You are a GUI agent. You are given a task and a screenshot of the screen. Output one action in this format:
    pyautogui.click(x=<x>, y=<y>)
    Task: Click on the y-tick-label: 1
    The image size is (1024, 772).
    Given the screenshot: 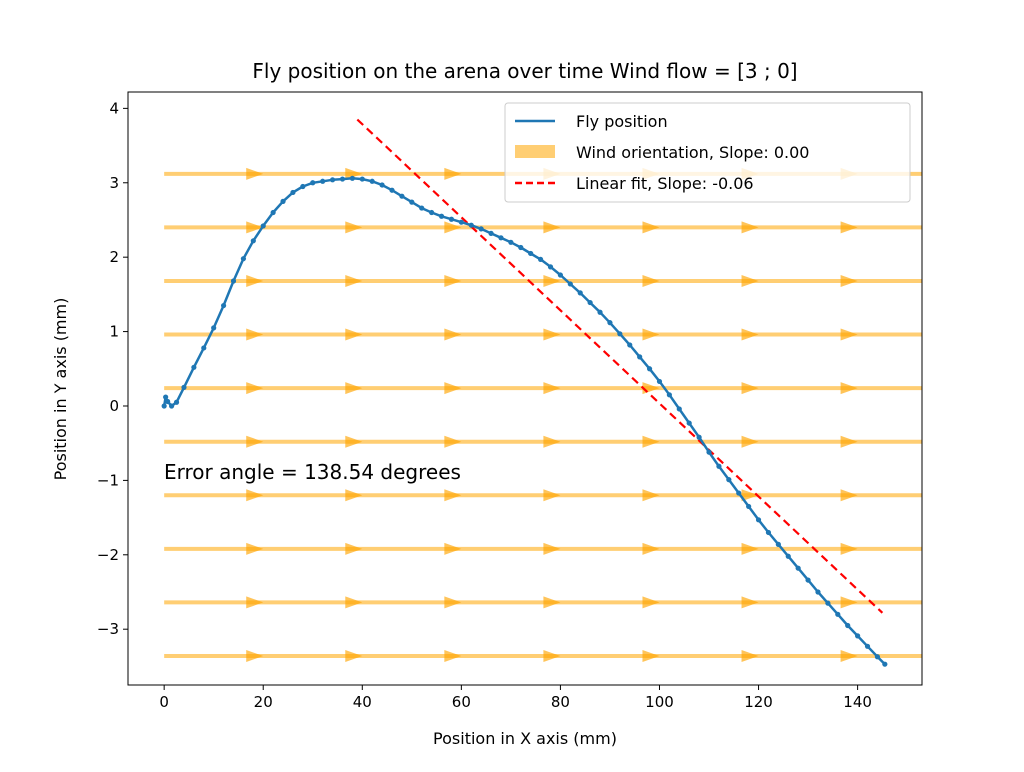 What is the action you would take?
    pyautogui.click(x=114, y=332)
    